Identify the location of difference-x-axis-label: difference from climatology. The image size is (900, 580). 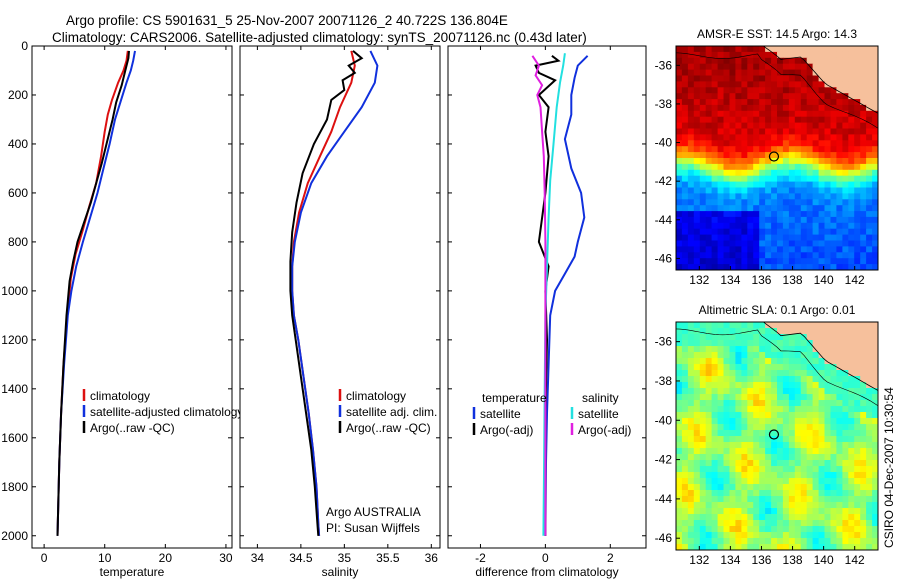
(546, 572).